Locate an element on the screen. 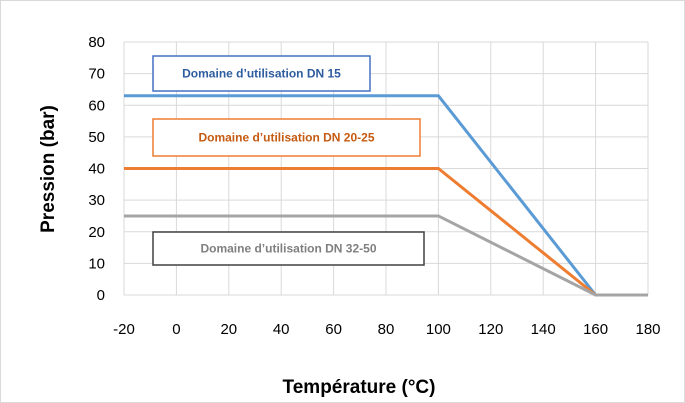 This screenshot has height=403, width=685. x-tick-label: 40 is located at coordinates (281, 329).